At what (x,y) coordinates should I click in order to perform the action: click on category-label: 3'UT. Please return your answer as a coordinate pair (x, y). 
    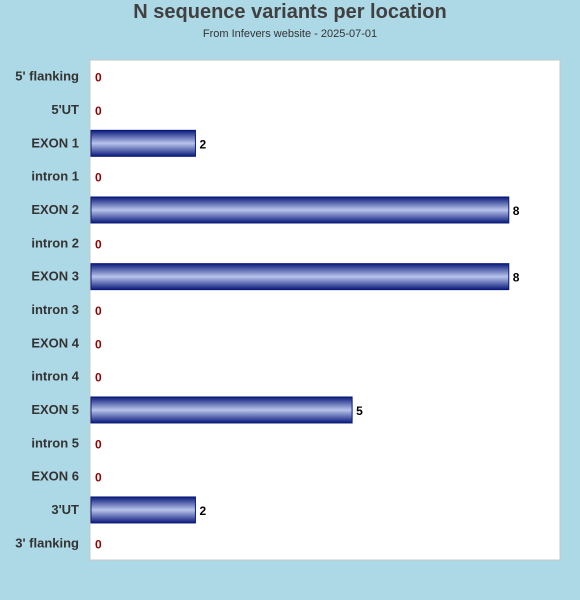
    Looking at the image, I should click on (65, 509).